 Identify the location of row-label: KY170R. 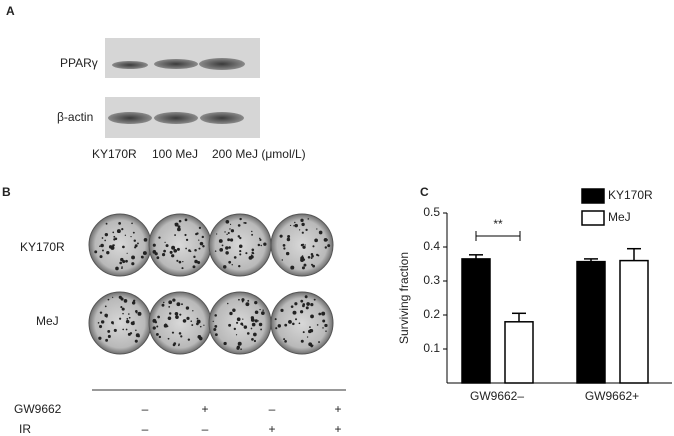
(42, 247).